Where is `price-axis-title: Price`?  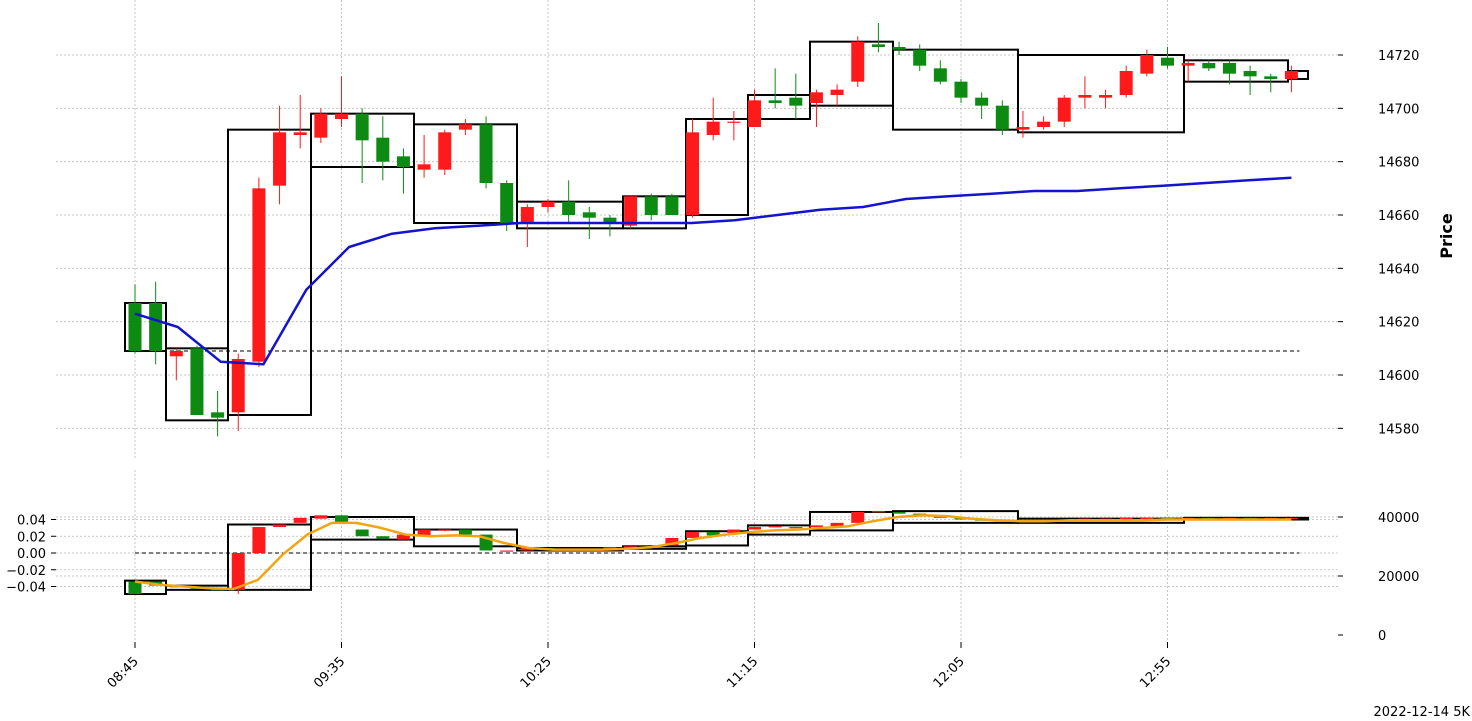 price-axis-title: Price is located at coordinates (1446, 236).